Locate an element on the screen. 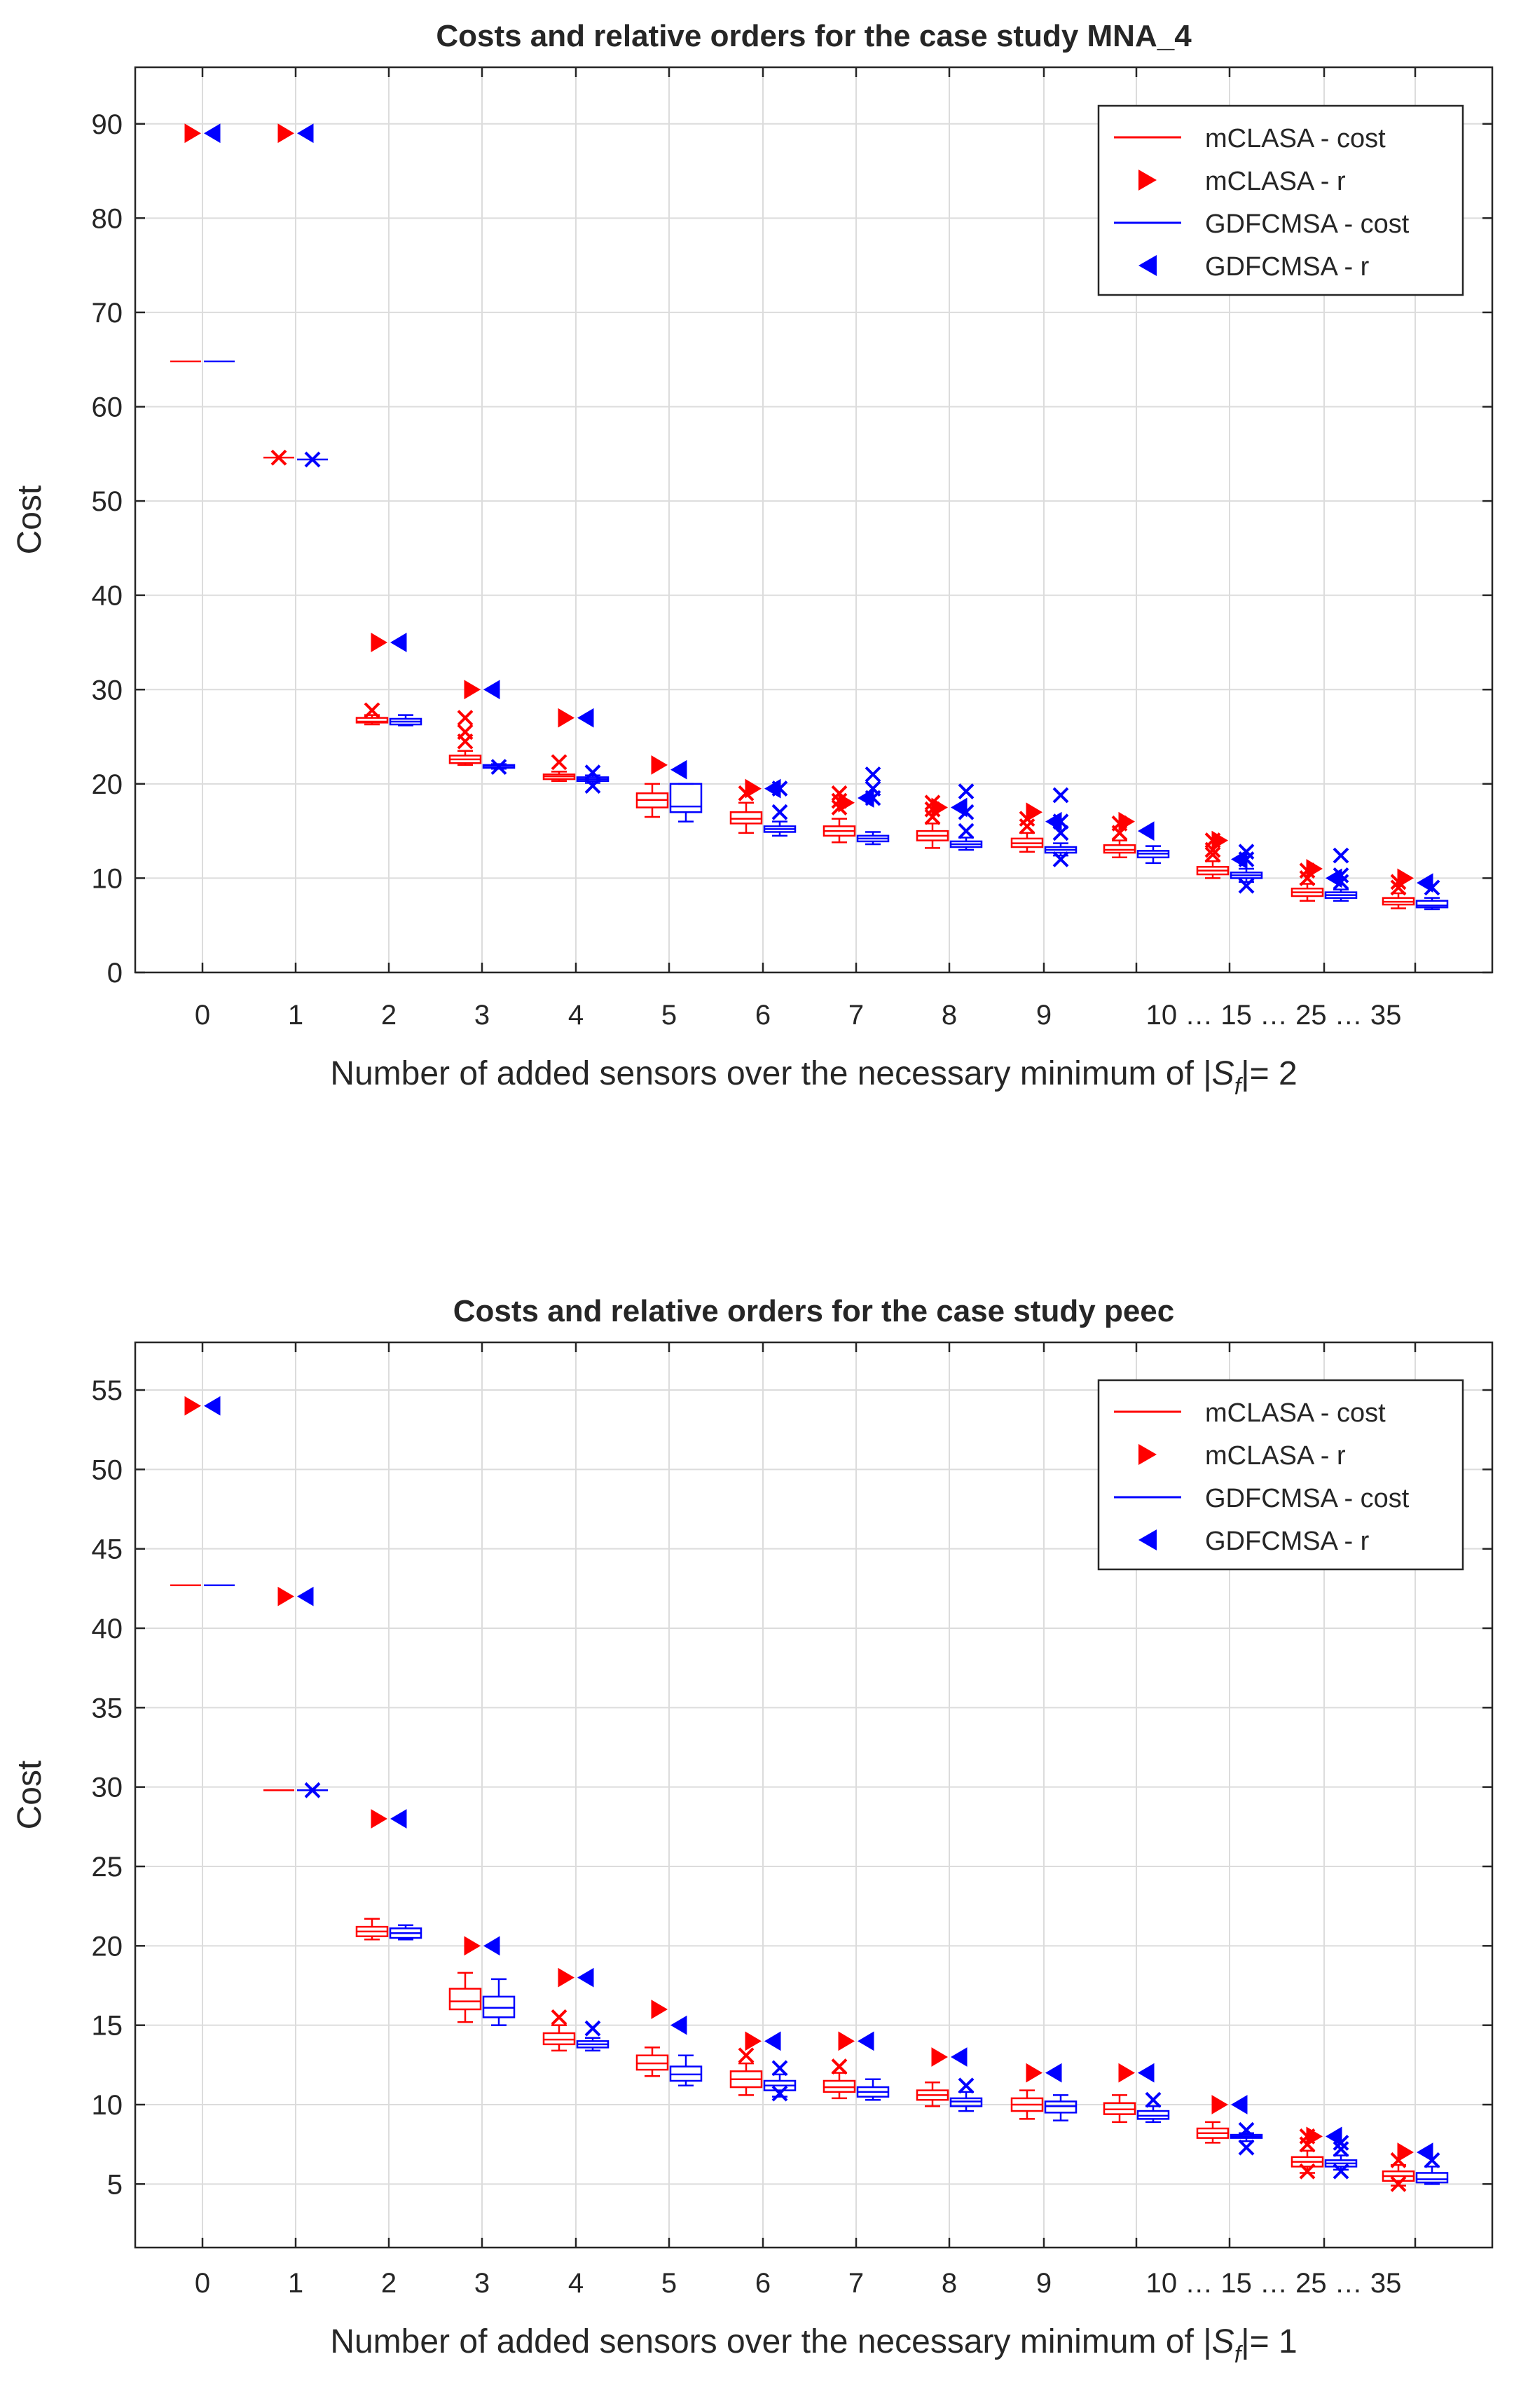 The height and width of the screenshot is (2408, 1528). y-tick-label: 90 is located at coordinates (107, 125).